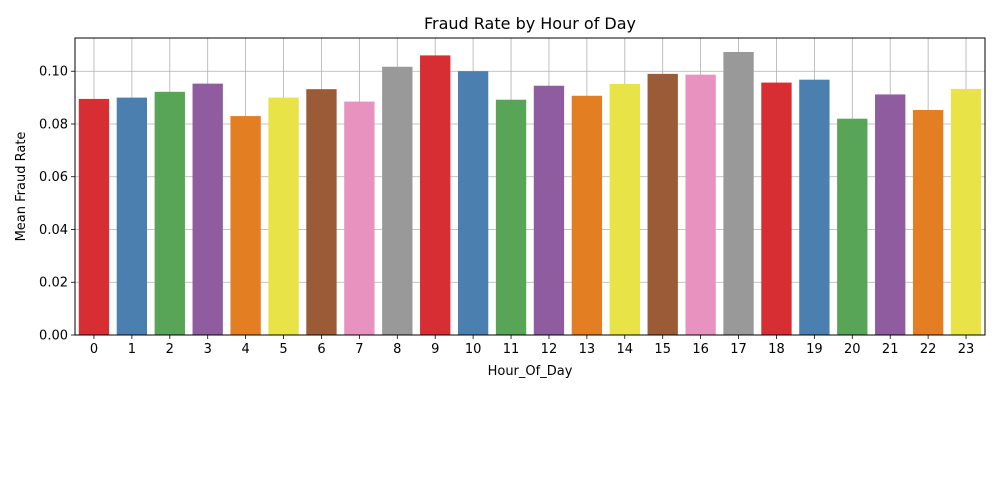 This screenshot has height=500, width=1000. What do you see at coordinates (700, 349) in the screenshot?
I see `x-tick-label: 16` at bounding box center [700, 349].